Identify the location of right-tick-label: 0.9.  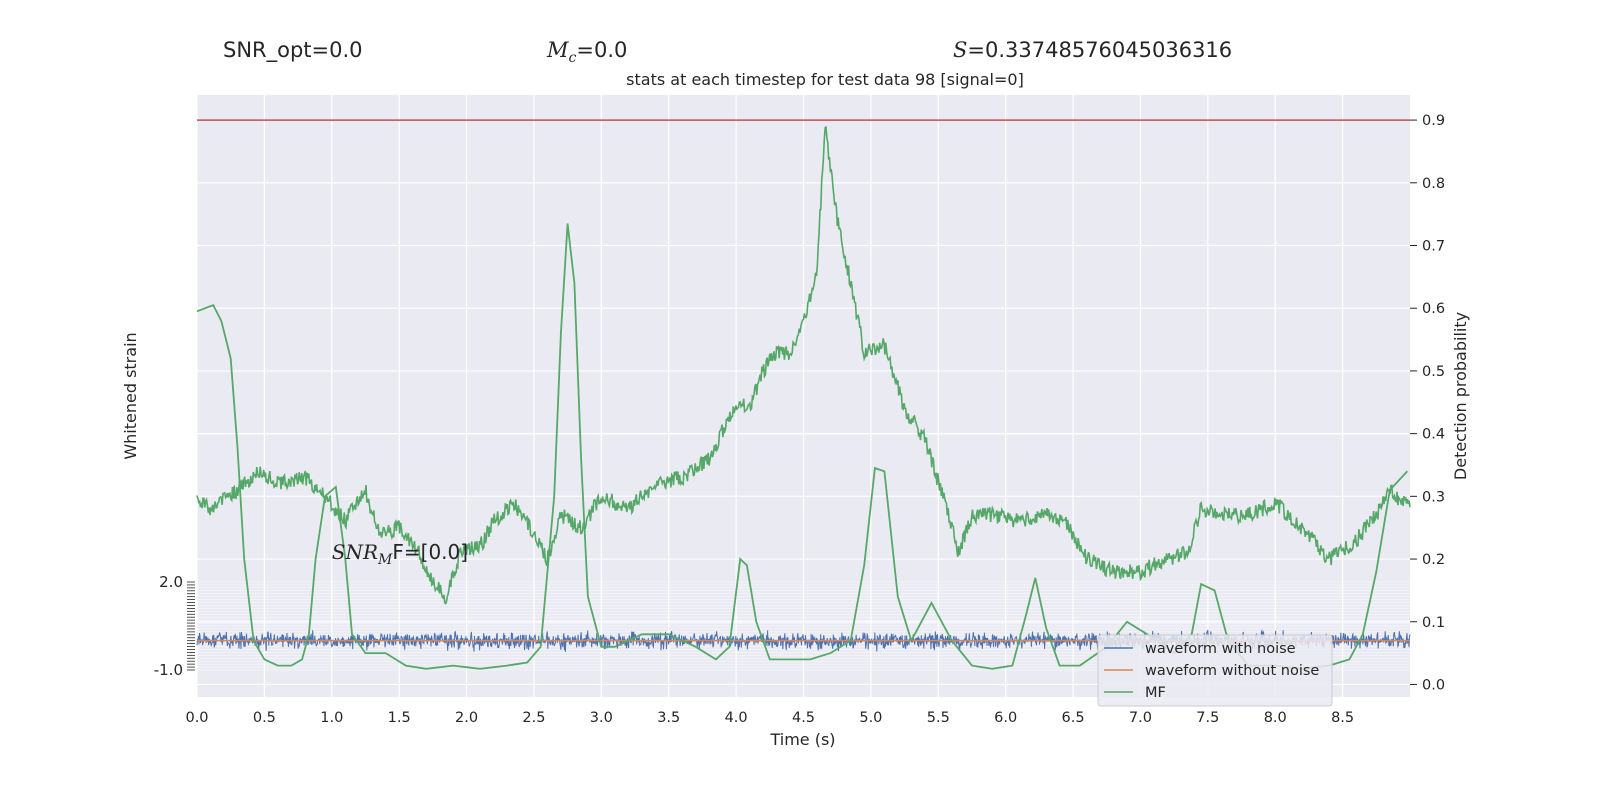
(1433, 121).